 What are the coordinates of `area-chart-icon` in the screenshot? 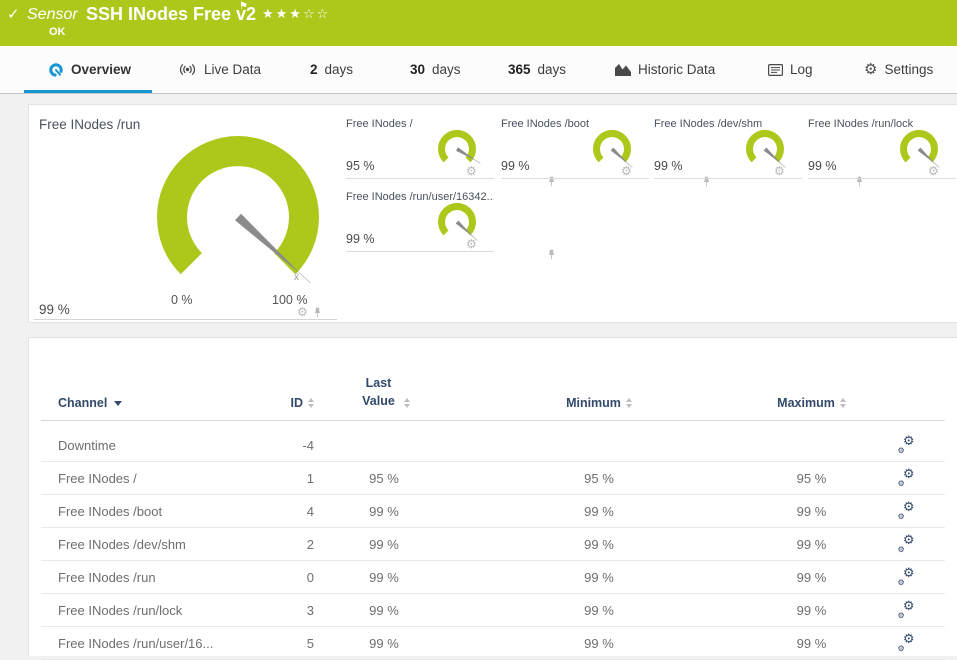 It's located at (623, 70).